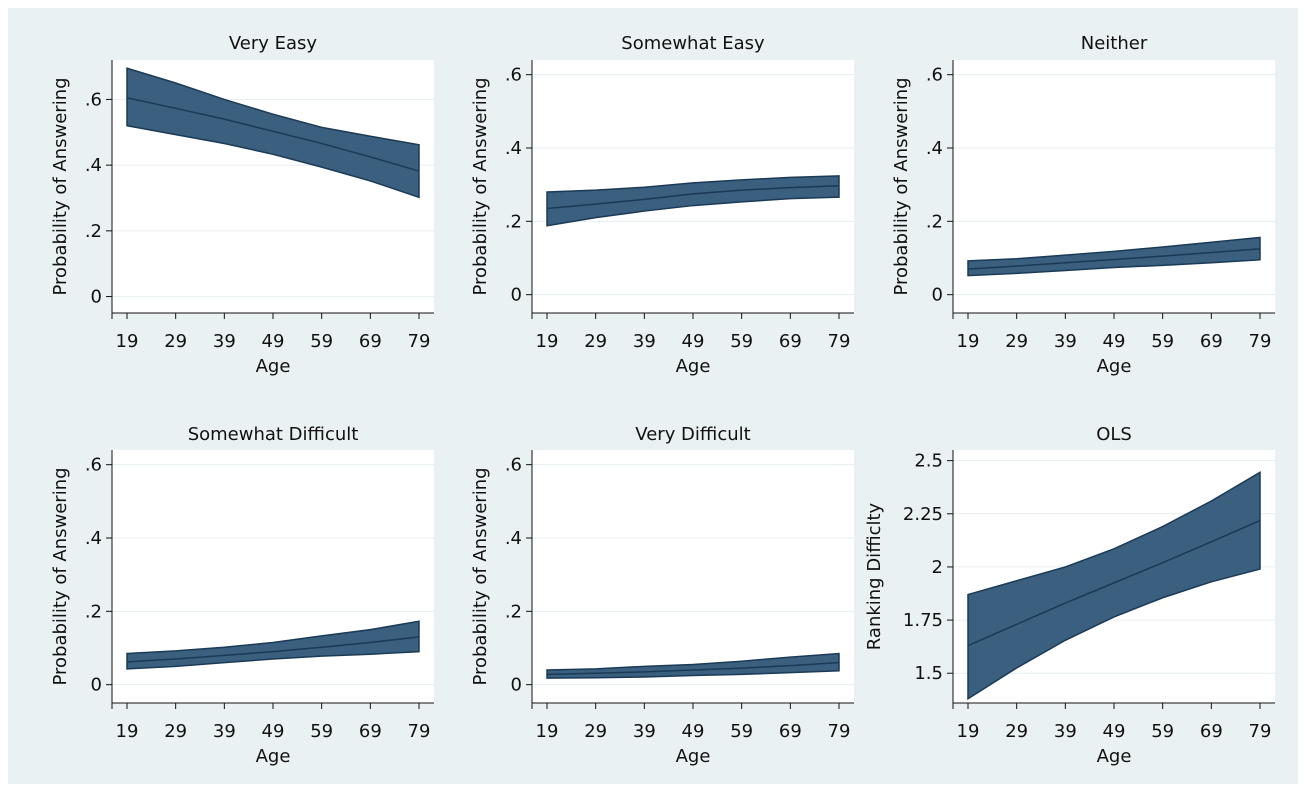 Image resolution: width=1306 pixels, height=792 pixels. I want to click on plot-area, so click(1114, 186).